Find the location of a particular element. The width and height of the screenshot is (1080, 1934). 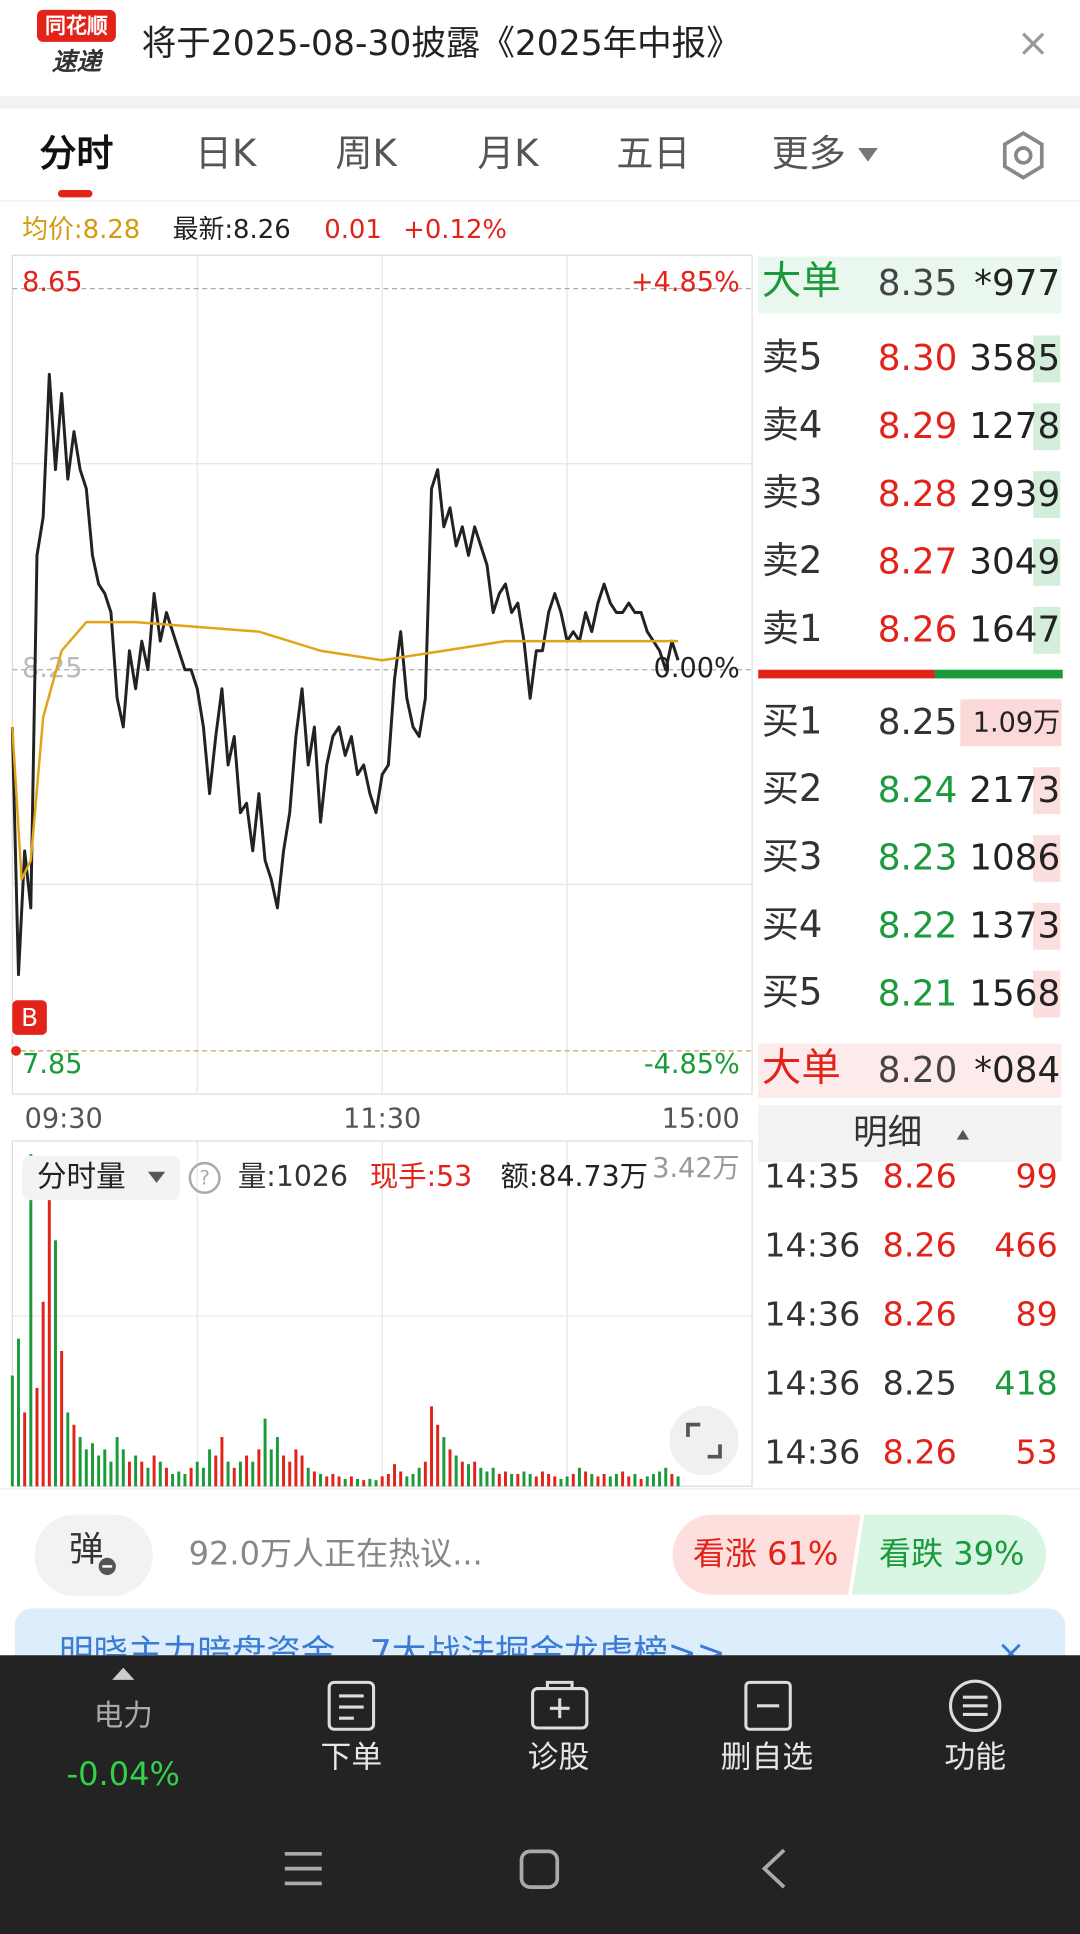

order-icon is located at coordinates (351, 1705).